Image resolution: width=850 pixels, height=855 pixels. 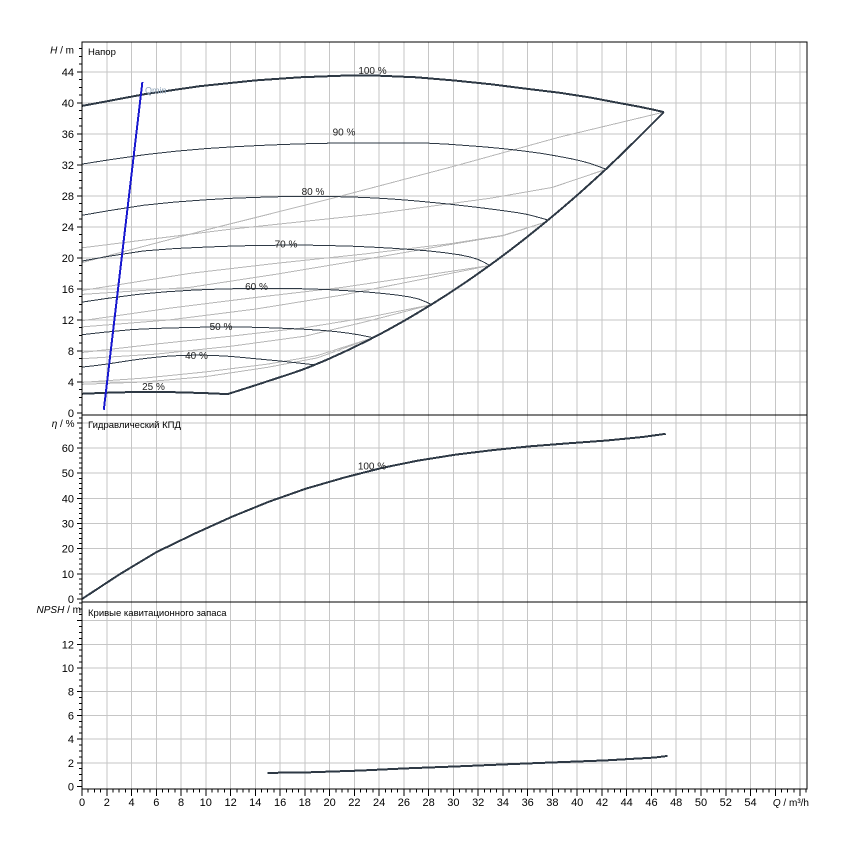 What do you see at coordinates (134, 425) in the screenshot?
I see `svg-text: Гидравлический КПД` at bounding box center [134, 425].